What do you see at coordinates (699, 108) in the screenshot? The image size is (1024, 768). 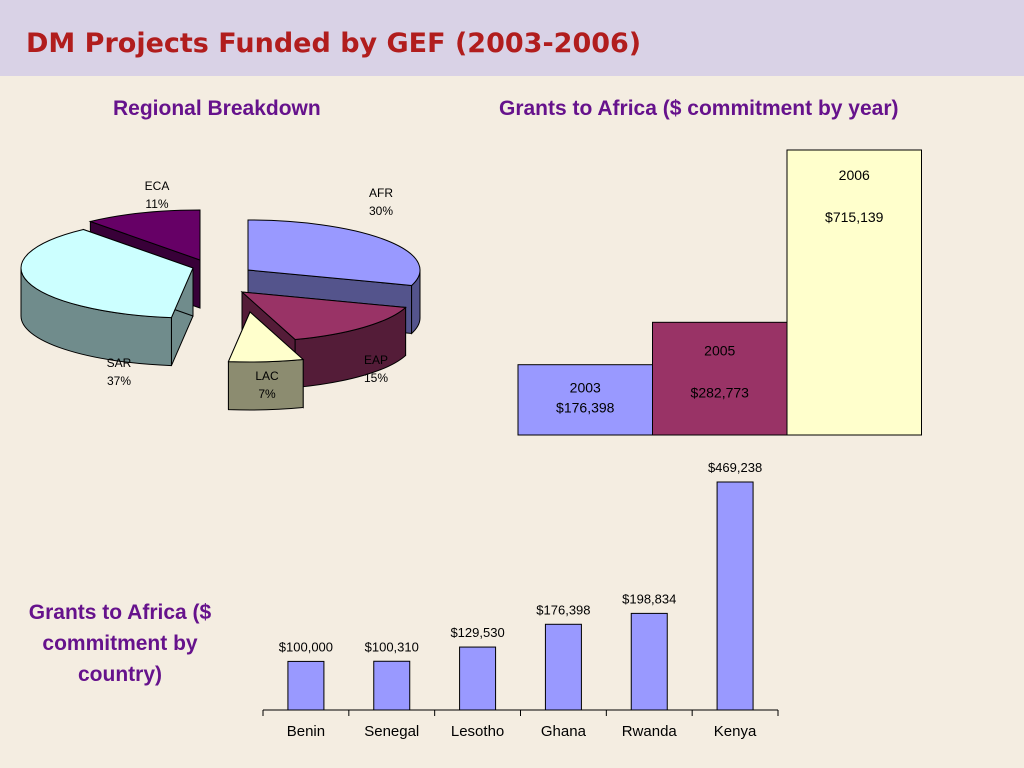 I see `year-chart-heading: Grants to Africa ($ commitment by year)` at bounding box center [699, 108].